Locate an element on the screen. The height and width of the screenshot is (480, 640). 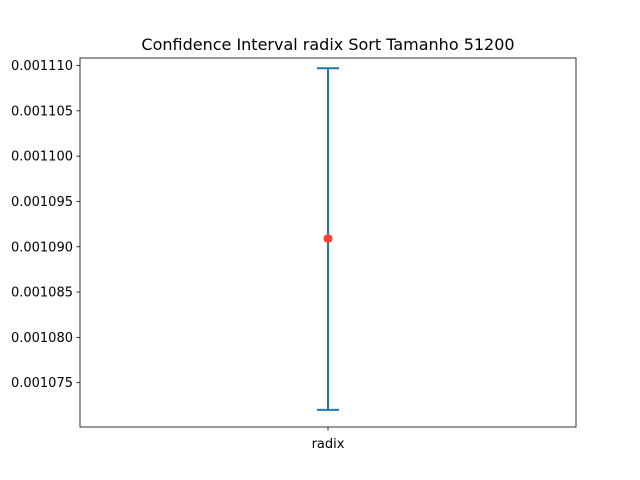
y-tick-label: 0.001090 is located at coordinates (42, 247).